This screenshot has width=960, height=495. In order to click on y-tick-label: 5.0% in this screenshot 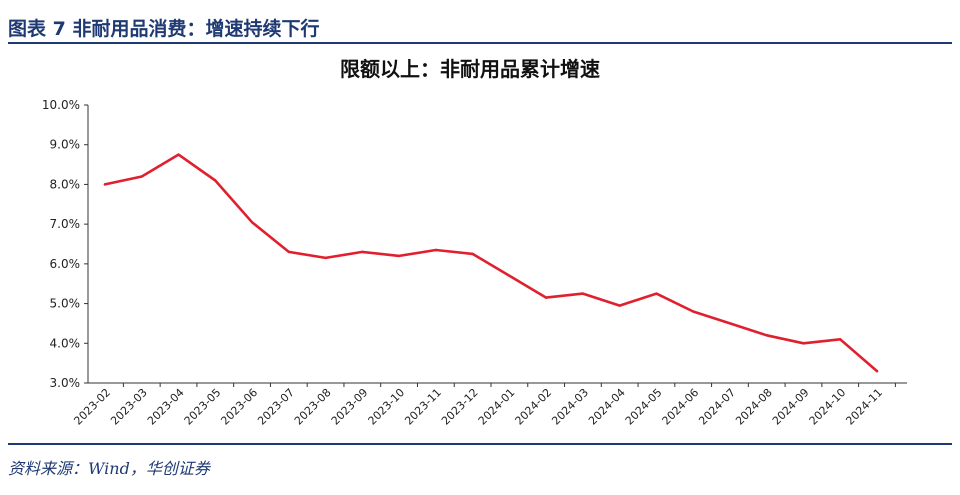, I will do `click(65, 304)`.